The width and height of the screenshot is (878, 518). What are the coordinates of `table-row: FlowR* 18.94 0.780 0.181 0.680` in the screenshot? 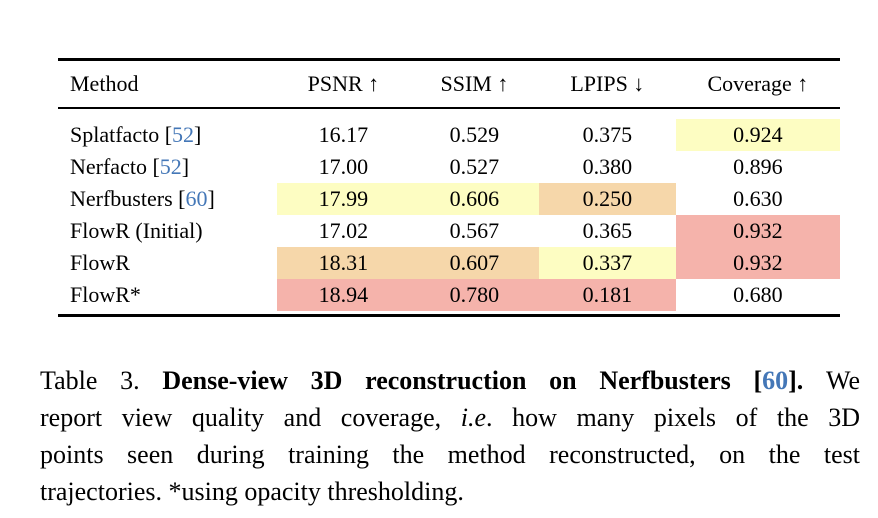 It's located at (449, 296).